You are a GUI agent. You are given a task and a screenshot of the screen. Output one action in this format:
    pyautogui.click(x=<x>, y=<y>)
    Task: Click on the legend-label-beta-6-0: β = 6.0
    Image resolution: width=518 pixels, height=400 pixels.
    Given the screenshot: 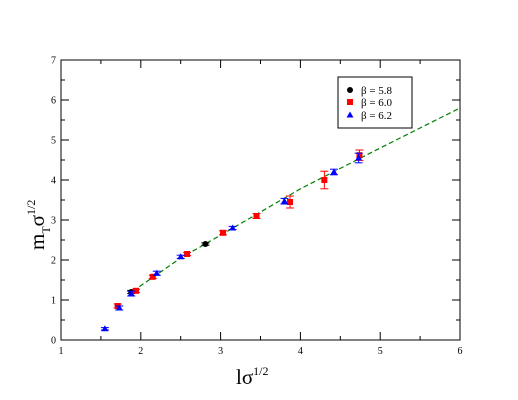 What is the action you would take?
    pyautogui.click(x=377, y=103)
    